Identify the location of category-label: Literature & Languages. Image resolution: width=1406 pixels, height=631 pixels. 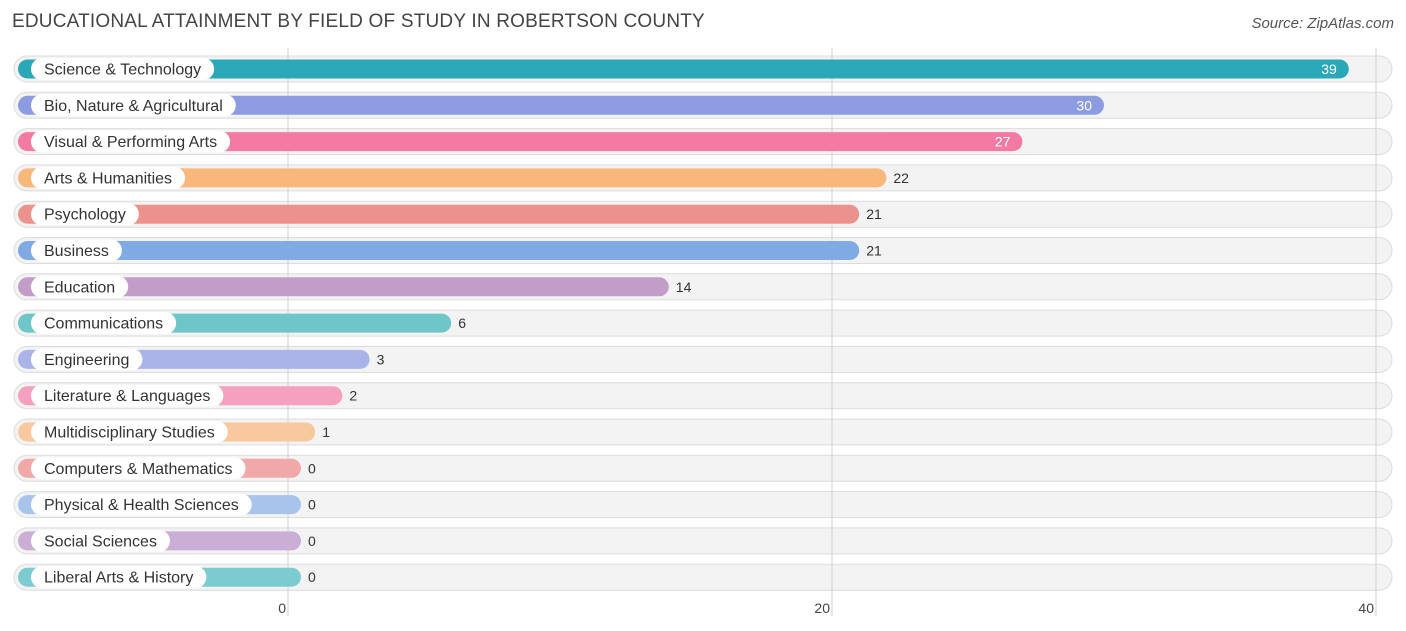
(127, 396).